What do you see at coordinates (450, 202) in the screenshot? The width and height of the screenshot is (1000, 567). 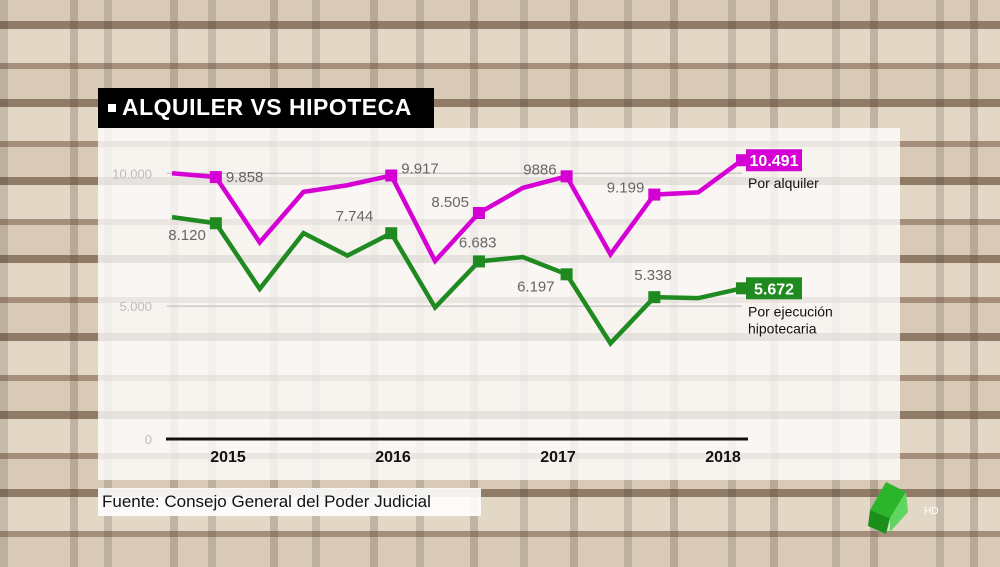 I see `data-label: 8.505` at bounding box center [450, 202].